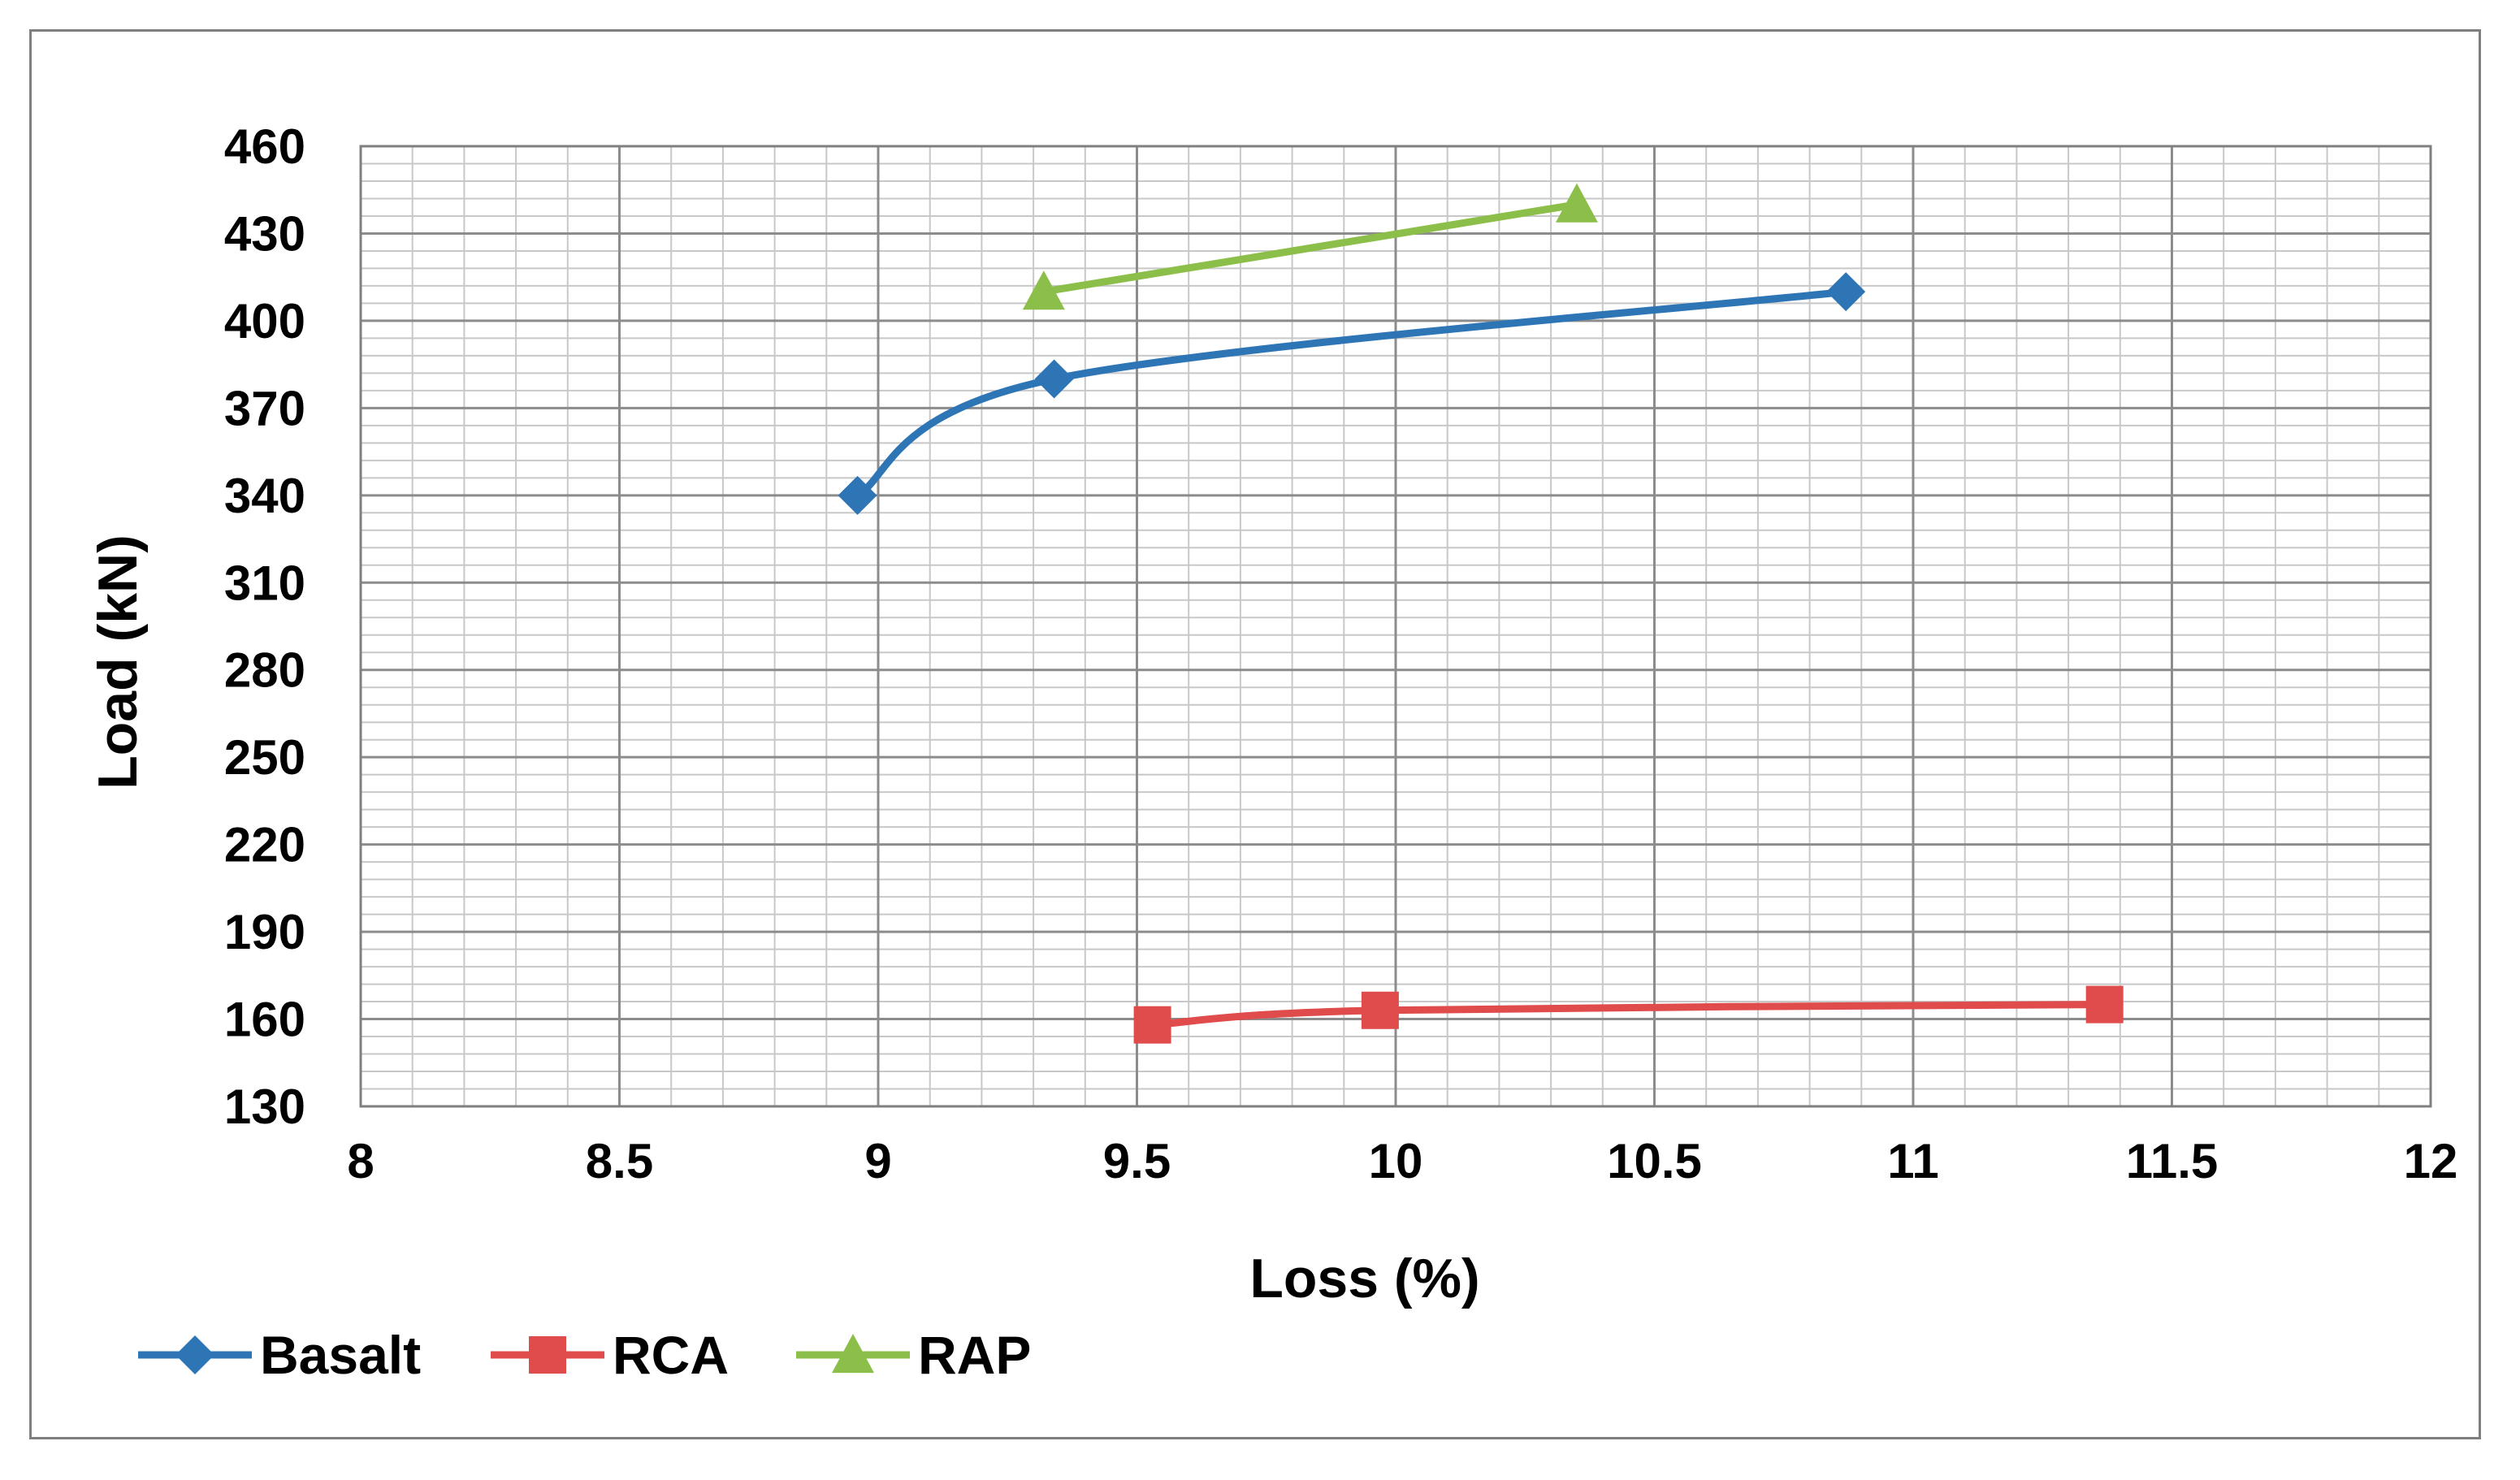  I want to click on y-tick-label: 310, so click(265, 583).